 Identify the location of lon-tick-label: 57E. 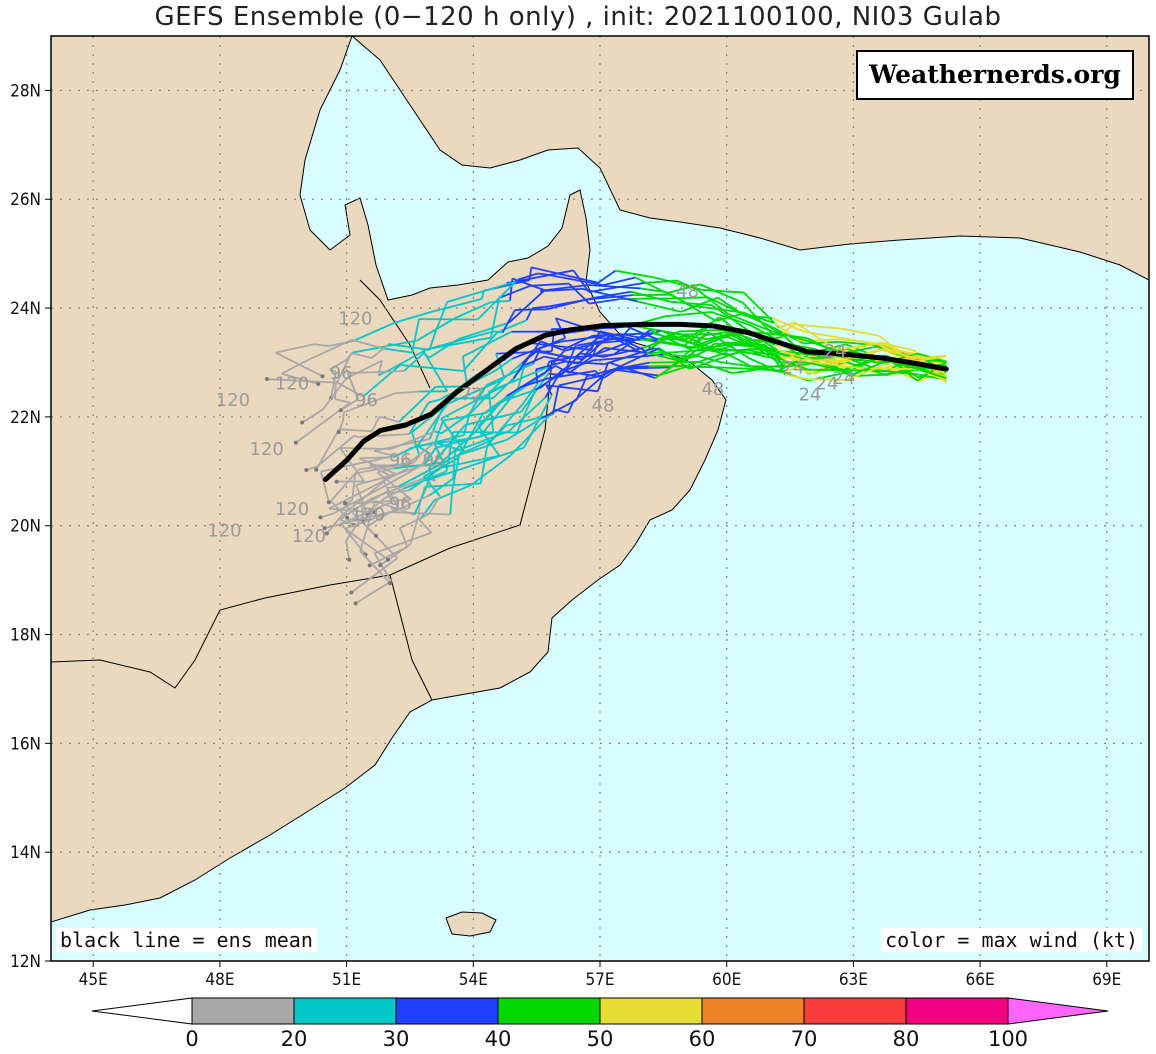
(599, 980).